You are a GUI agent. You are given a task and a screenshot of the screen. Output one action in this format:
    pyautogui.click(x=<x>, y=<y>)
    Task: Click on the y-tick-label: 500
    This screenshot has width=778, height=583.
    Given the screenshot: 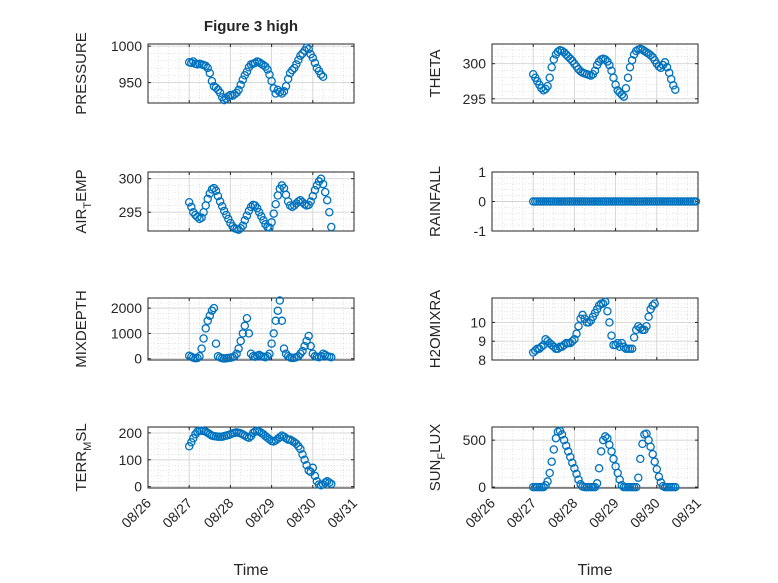 What is the action you would take?
    pyautogui.click(x=475, y=440)
    